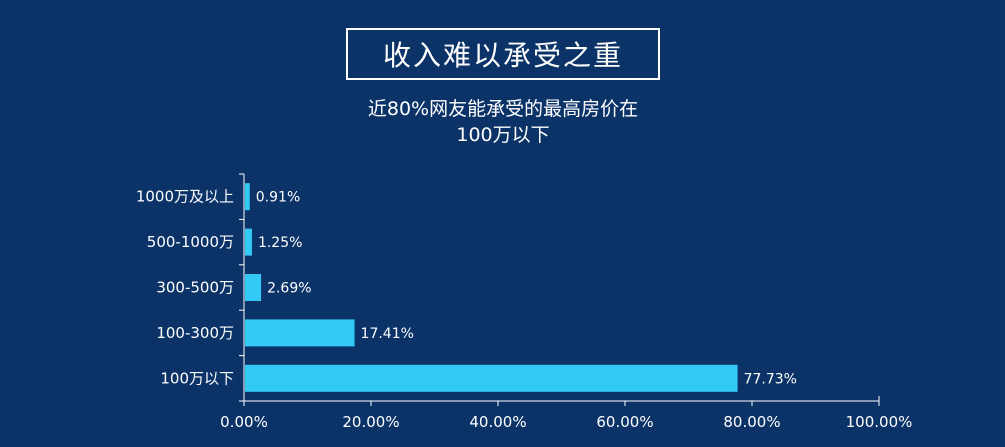  Describe the element at coordinates (190, 242) in the screenshot. I see `category-label: 500-1000万` at that location.